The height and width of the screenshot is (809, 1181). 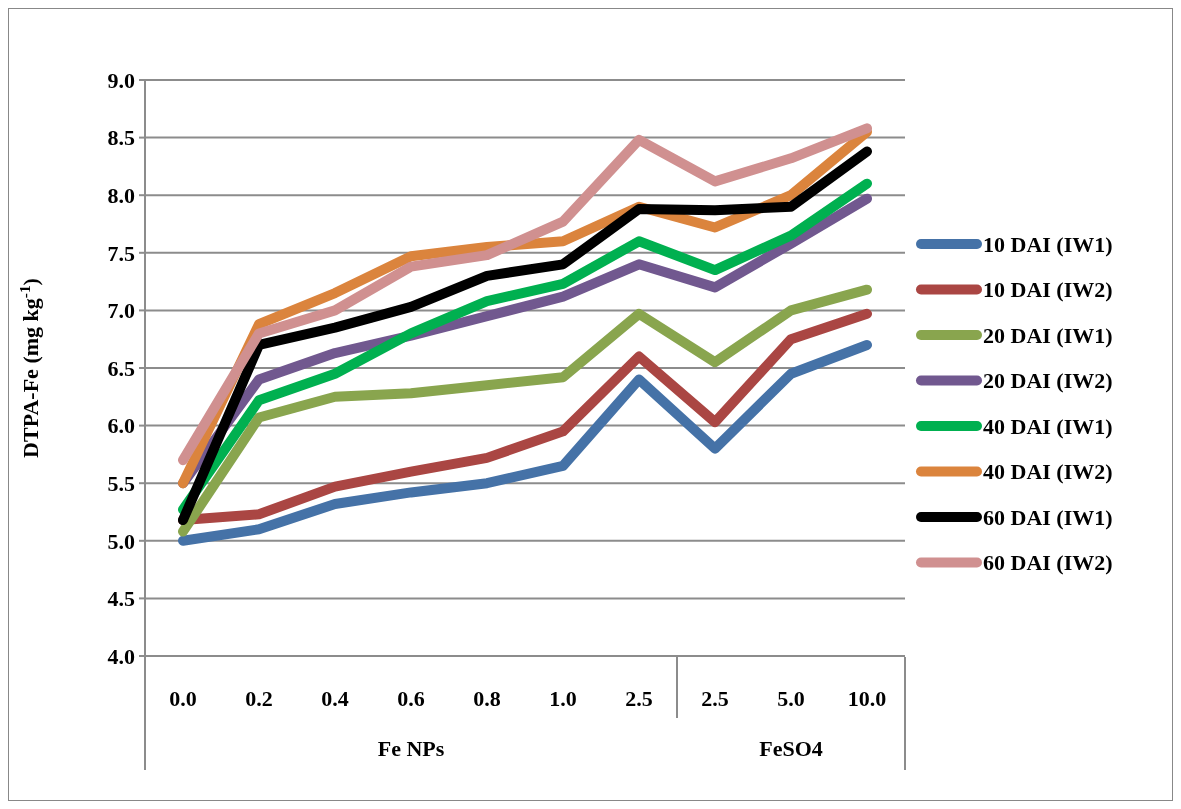 What do you see at coordinates (121, 599) in the screenshot?
I see `y-tick-label: 4.5` at bounding box center [121, 599].